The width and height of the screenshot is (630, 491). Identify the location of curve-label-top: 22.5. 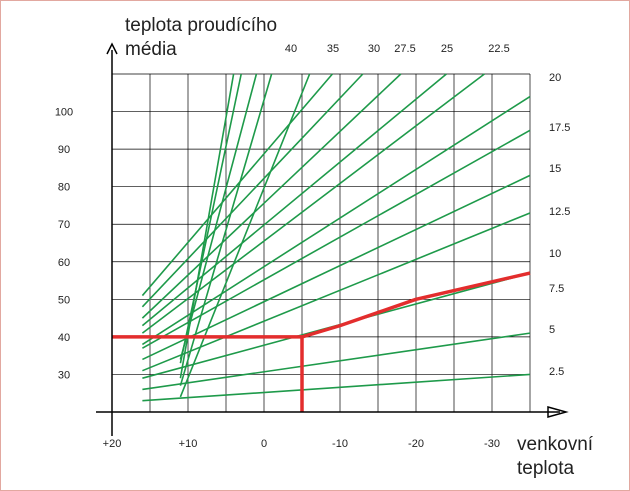
(498, 49).